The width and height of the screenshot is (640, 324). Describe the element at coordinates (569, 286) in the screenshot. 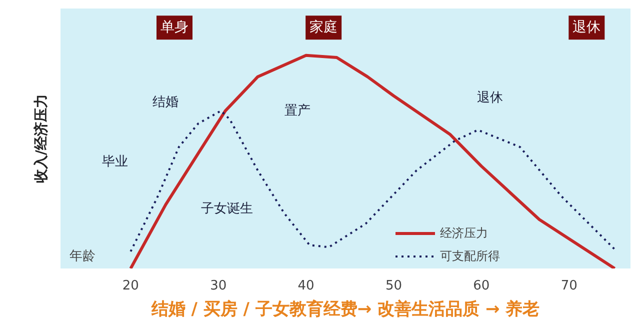

I see `x-tick-label: 70` at that location.